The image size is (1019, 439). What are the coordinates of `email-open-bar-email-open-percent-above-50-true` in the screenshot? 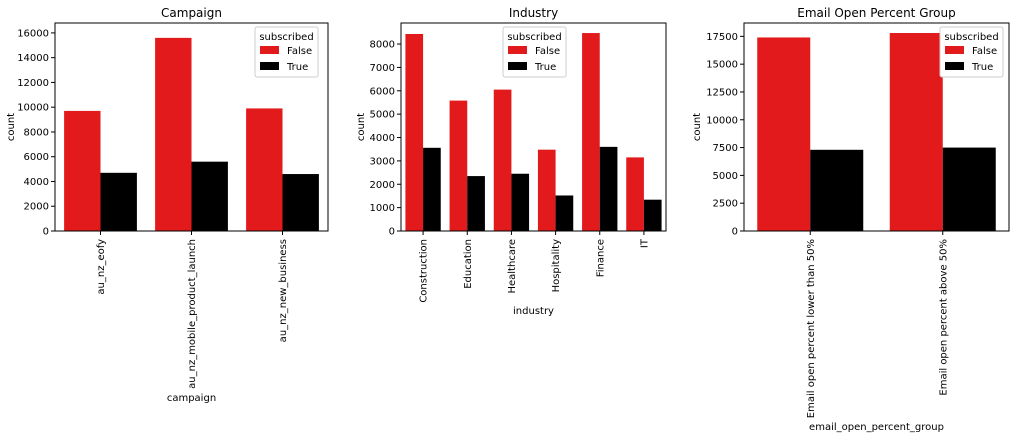 It's located at (969, 189).